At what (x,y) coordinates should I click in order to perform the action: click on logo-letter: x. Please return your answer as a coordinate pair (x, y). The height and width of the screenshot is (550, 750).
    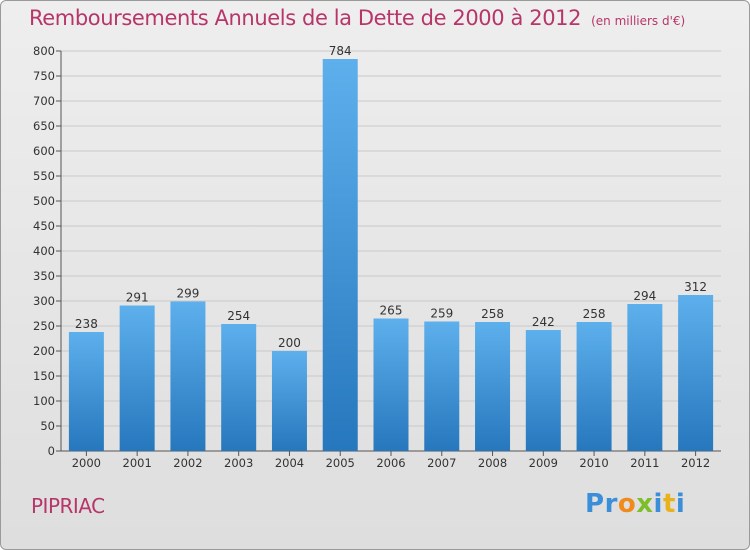
    Looking at the image, I should click on (645, 504).